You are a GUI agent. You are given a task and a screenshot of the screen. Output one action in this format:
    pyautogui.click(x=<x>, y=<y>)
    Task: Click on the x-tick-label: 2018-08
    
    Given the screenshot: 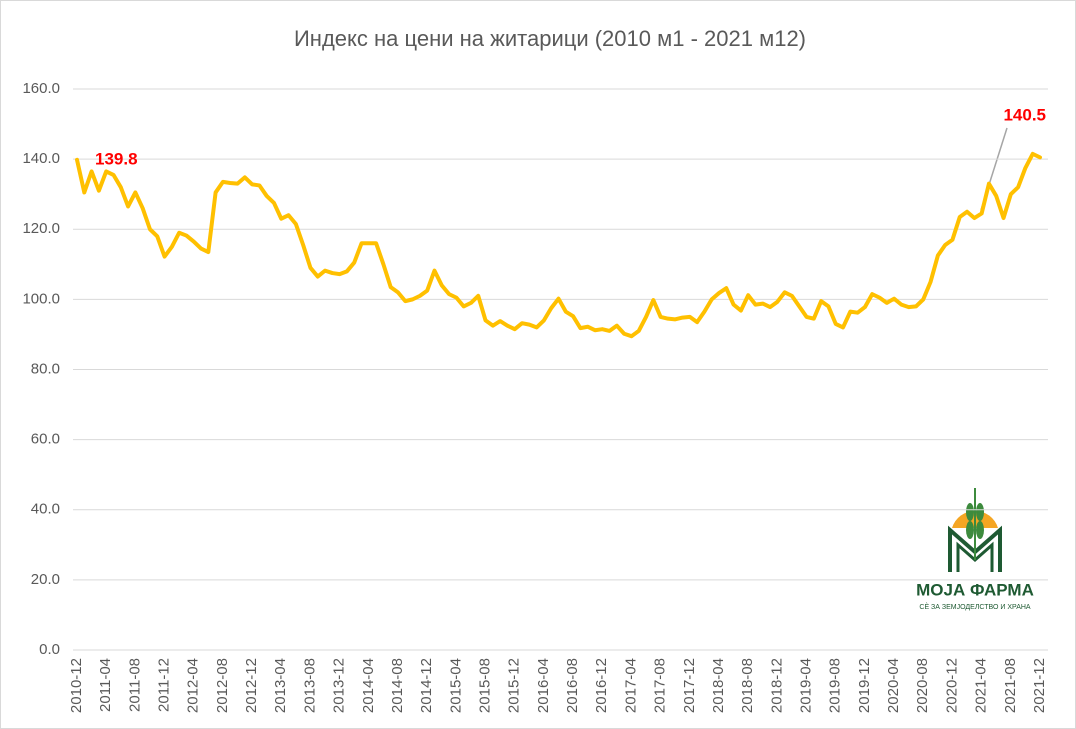 What is the action you would take?
    pyautogui.click(x=747, y=685)
    